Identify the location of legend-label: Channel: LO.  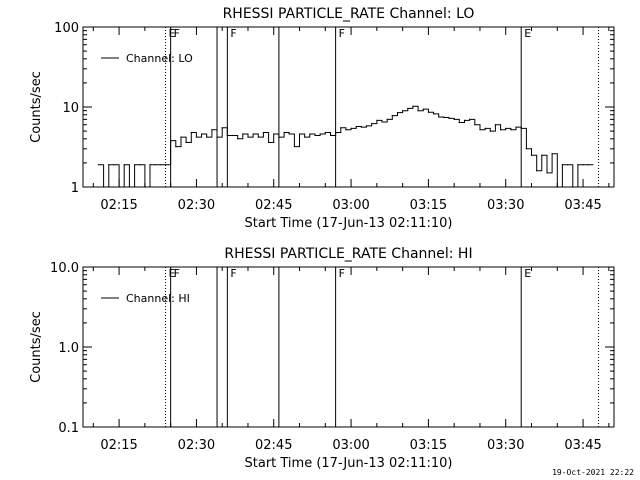
(159, 58).